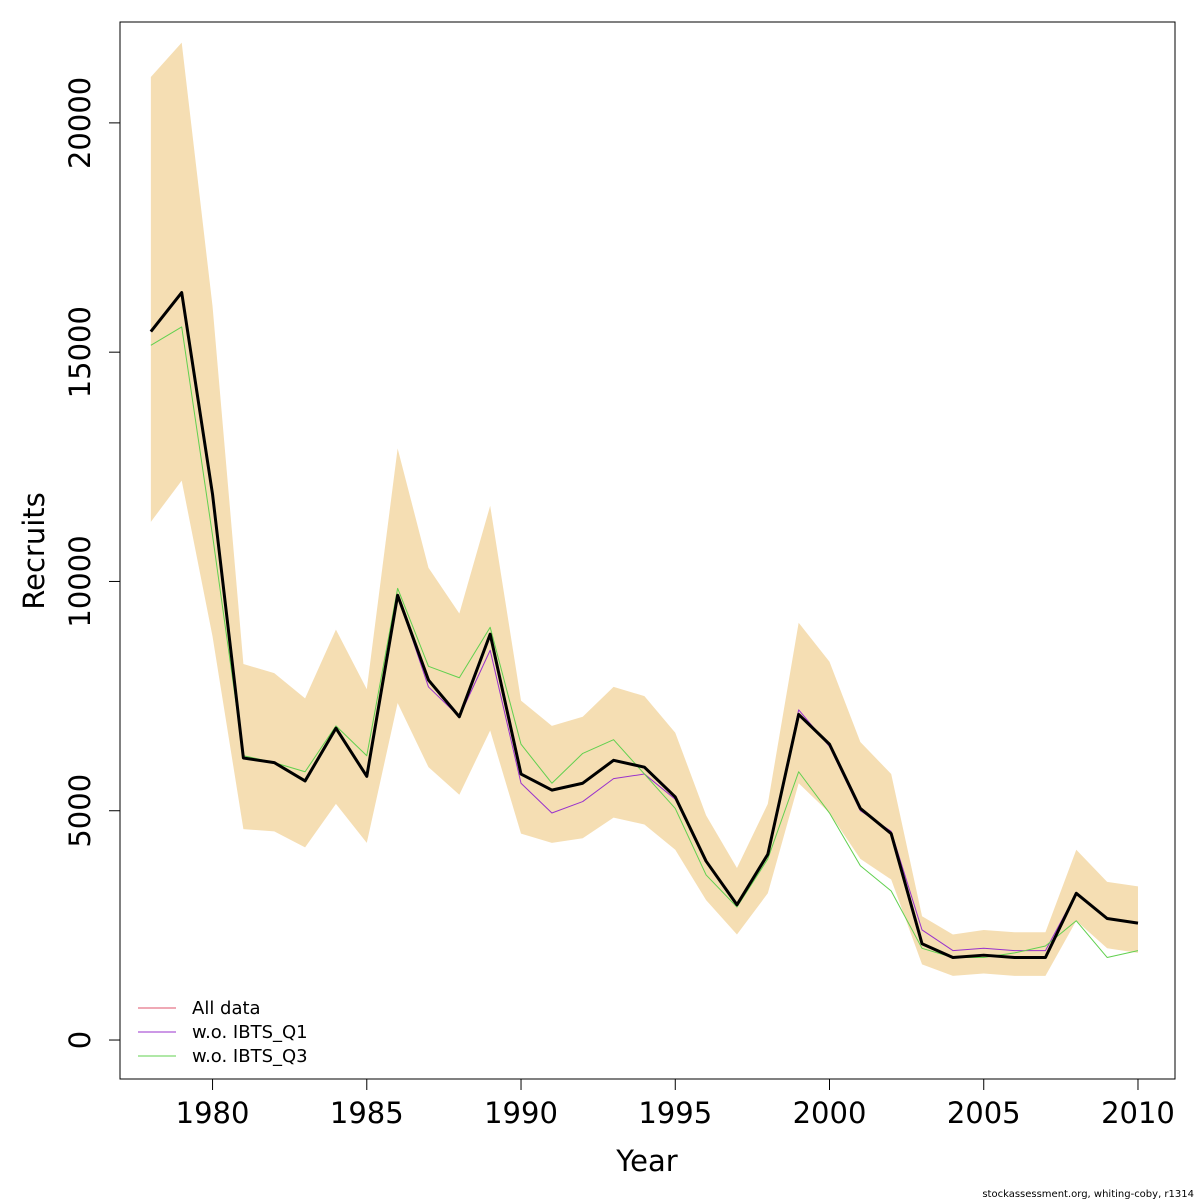  I want to click on y-tick-label: 0, so click(80, 1040).